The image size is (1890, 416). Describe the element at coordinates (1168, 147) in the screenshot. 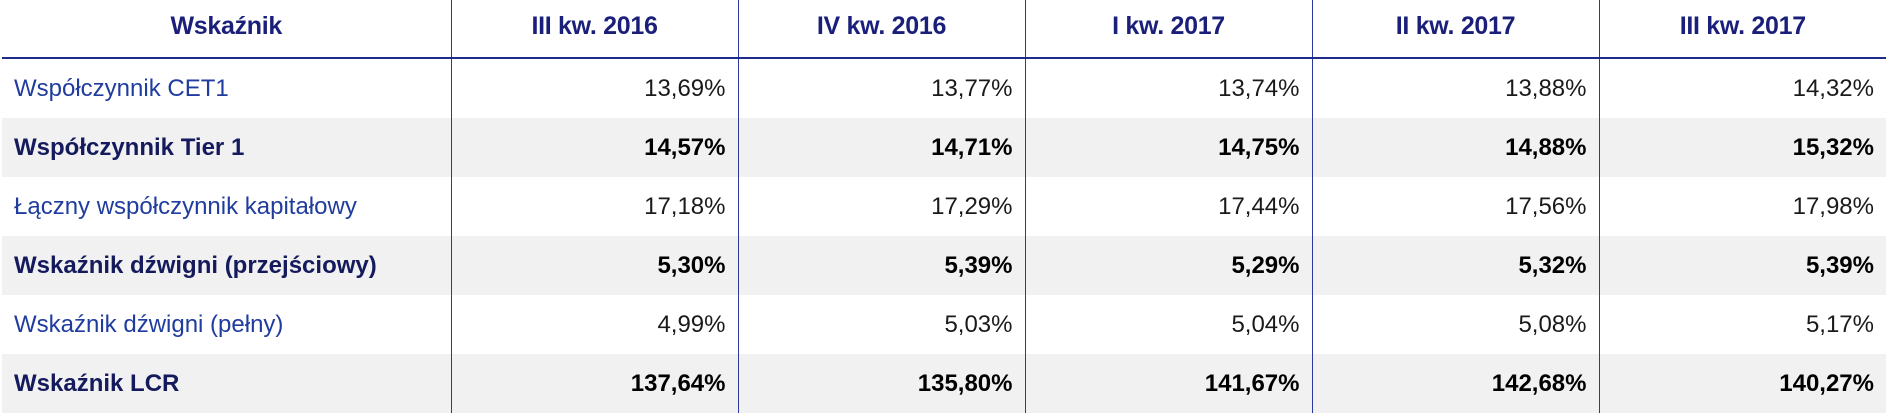

I see `cell-value: 14,75%` at that location.